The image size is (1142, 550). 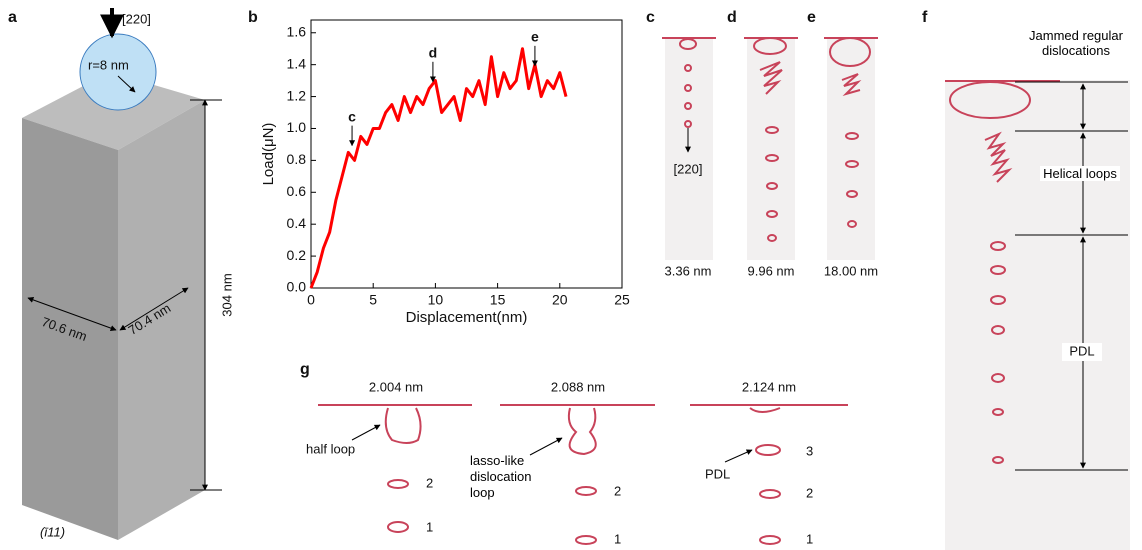 I want to click on annotation: e, so click(x=535, y=37).